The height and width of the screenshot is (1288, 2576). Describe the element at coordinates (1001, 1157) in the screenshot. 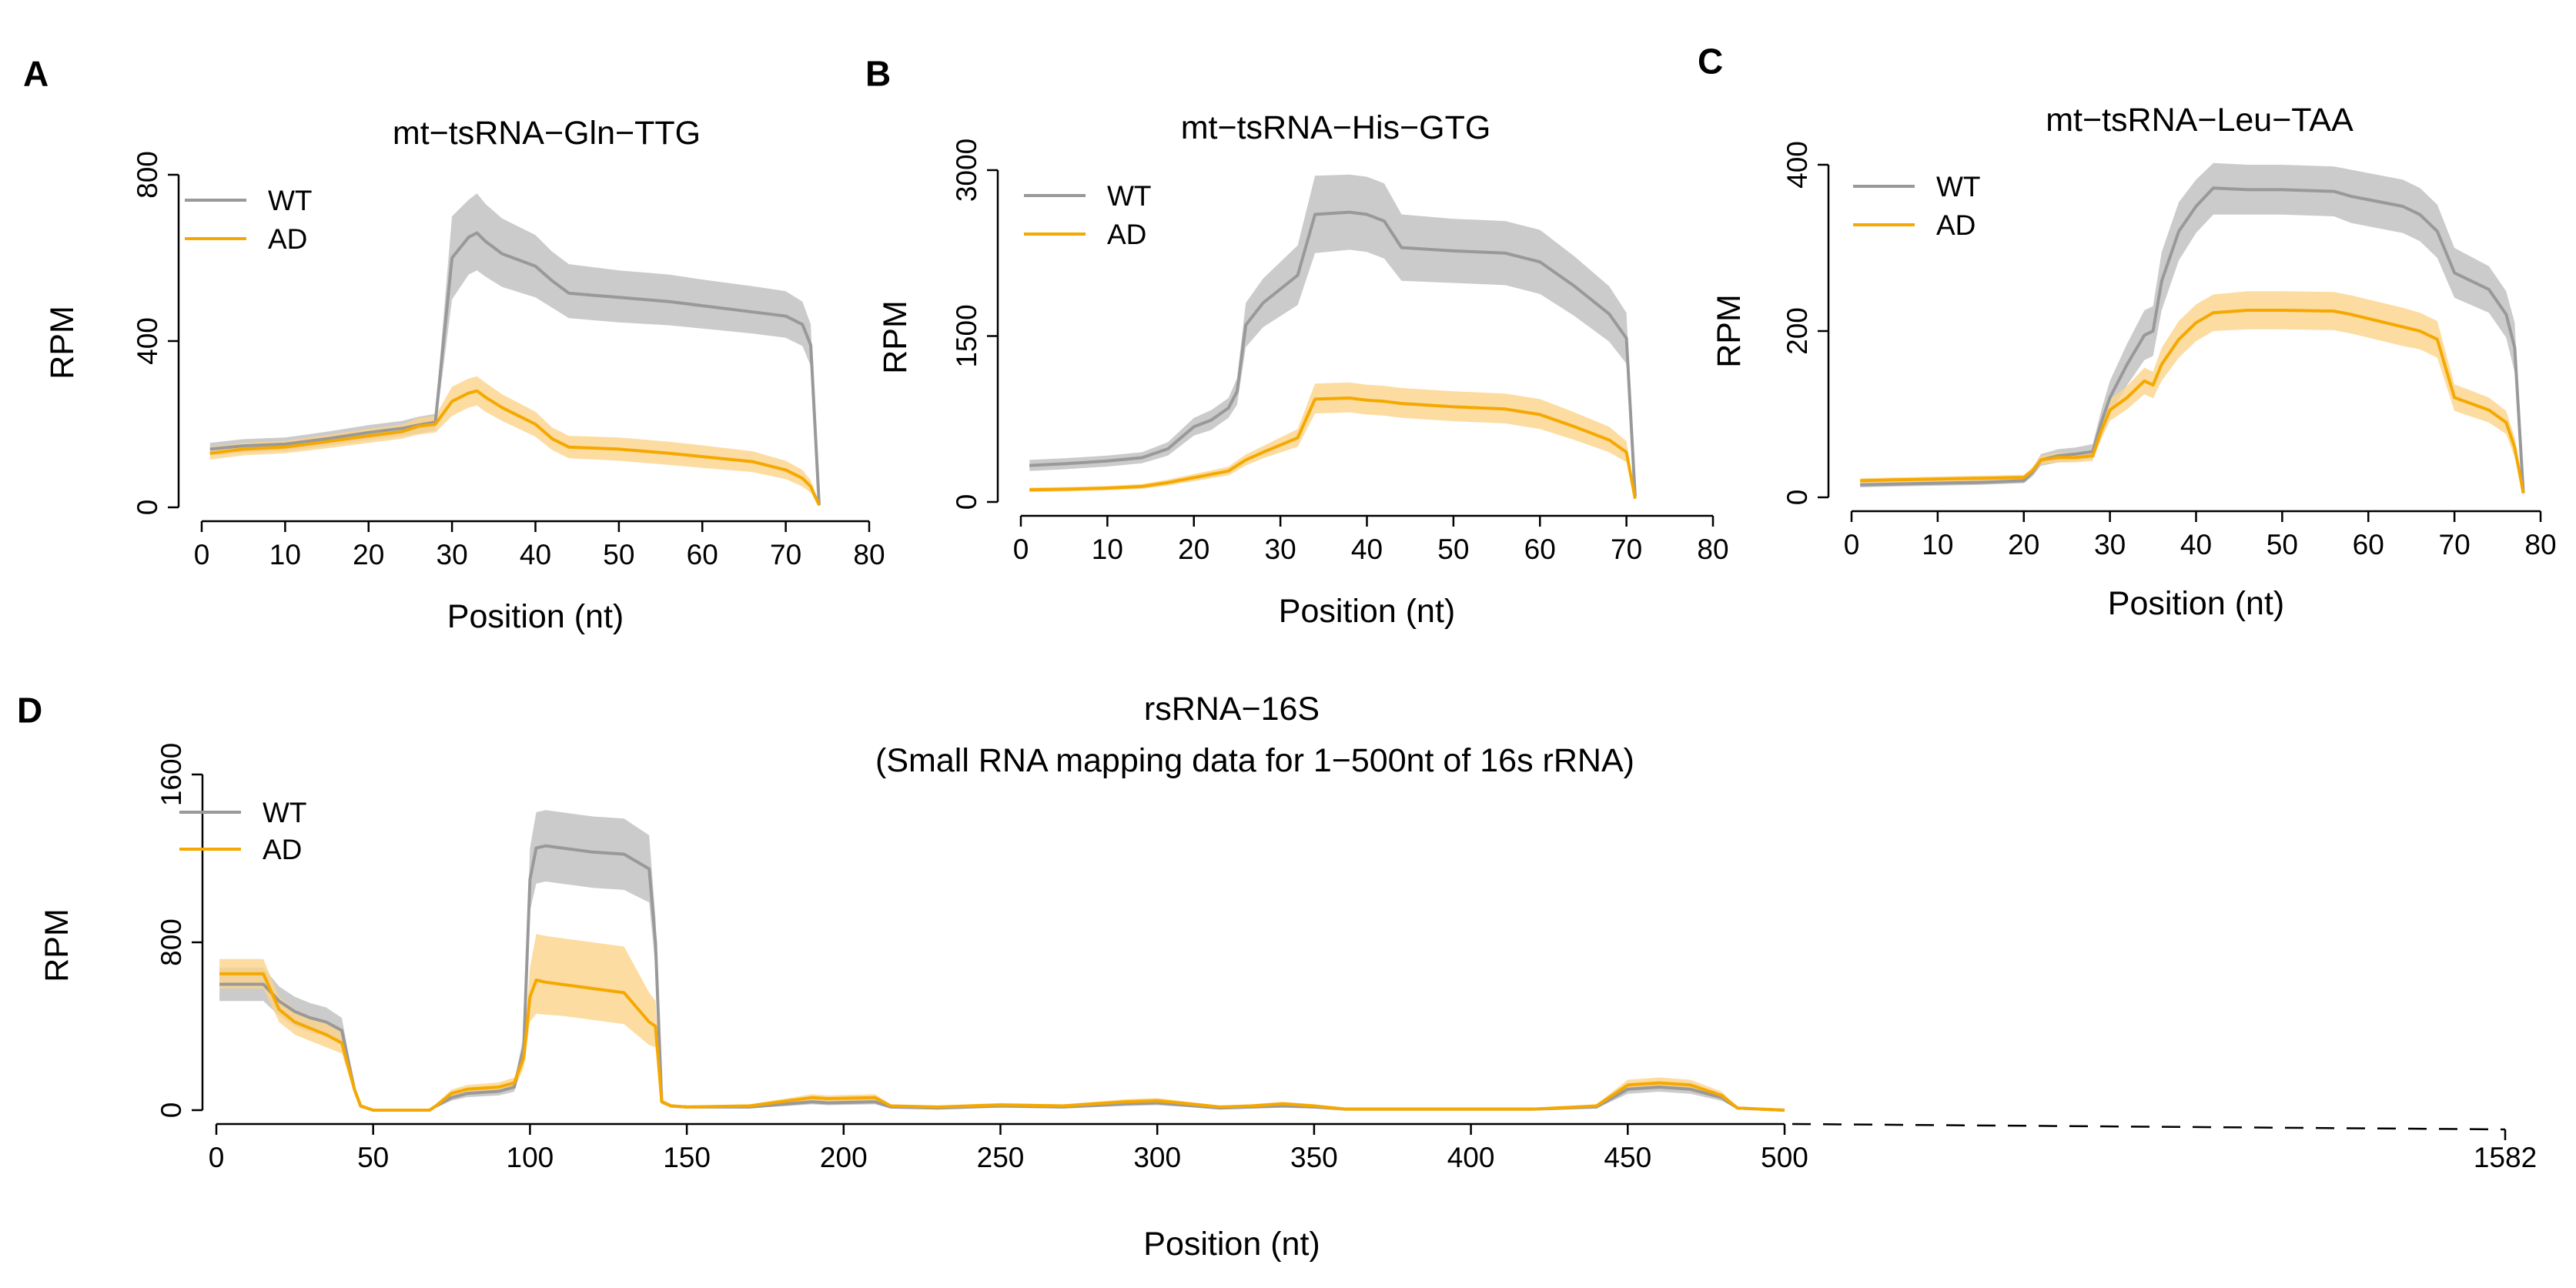

I see `x-tick-label: 250` at that location.